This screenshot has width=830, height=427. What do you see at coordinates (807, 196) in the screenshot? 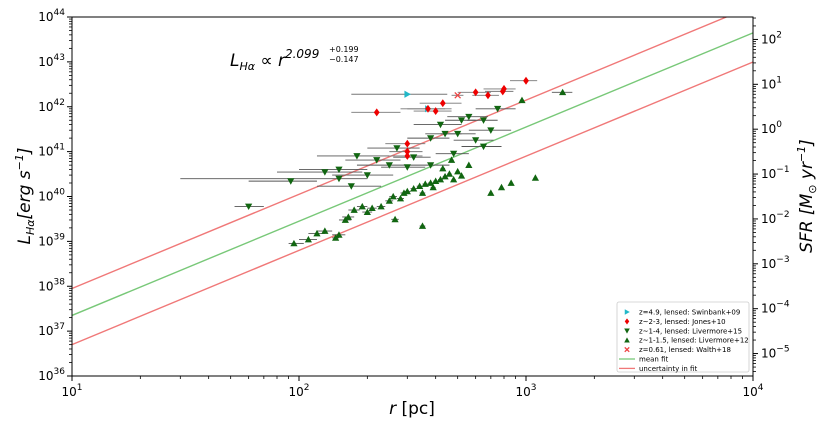
I see `y2-axis-label: SFR [M⊙ yr−1]` at bounding box center [807, 196].